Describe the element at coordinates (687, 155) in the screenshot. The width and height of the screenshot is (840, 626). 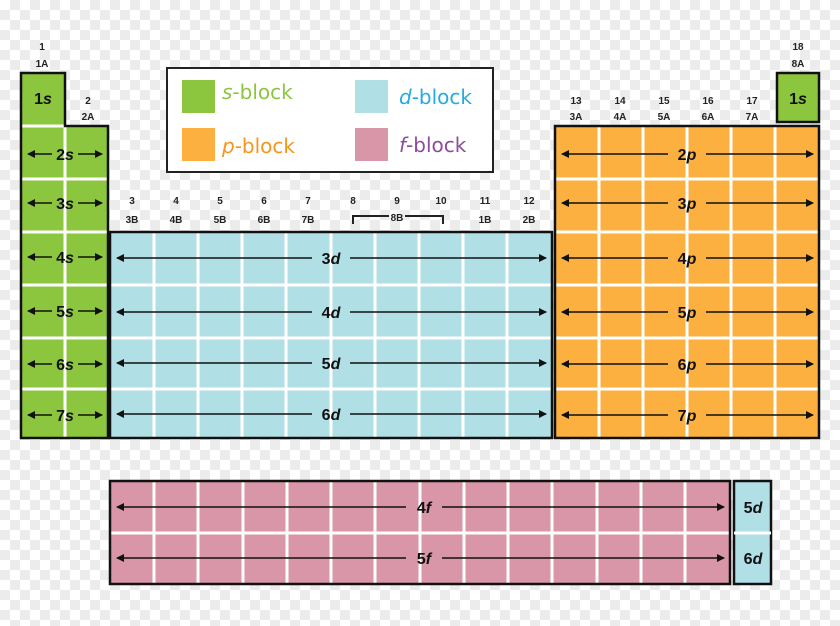
I see `label-2p: 2p` at that location.